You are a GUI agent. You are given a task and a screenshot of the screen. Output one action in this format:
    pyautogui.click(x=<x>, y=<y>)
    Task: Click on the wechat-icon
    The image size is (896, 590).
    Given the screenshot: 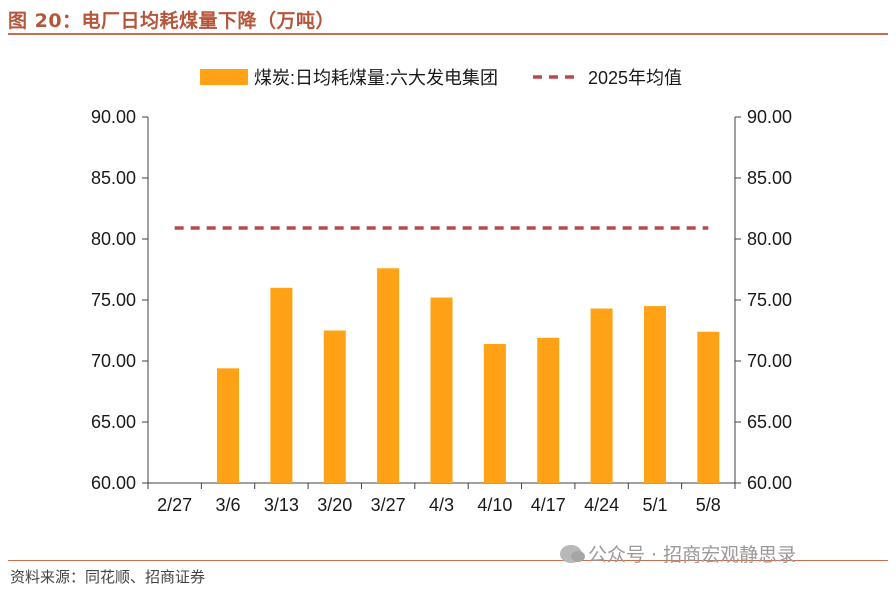 What is the action you would take?
    pyautogui.click(x=572, y=553)
    